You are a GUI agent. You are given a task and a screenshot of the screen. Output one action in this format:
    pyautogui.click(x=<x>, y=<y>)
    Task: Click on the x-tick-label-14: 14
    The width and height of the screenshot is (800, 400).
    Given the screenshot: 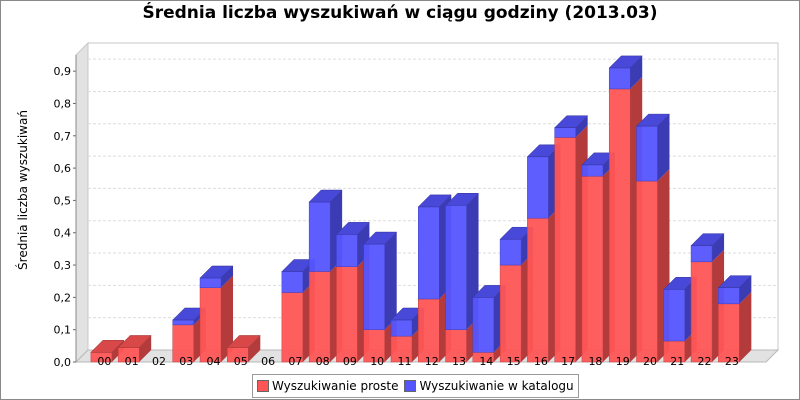 What is the action you would take?
    pyautogui.click(x=486, y=361)
    